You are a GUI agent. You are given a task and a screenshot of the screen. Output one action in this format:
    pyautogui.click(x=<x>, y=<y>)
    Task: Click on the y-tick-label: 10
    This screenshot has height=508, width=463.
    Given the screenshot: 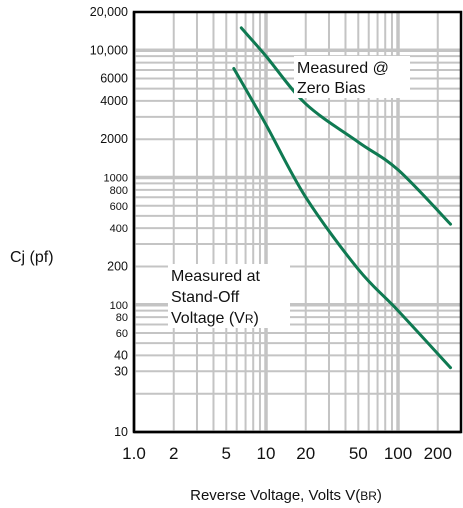 What is the action you would take?
    pyautogui.click(x=121, y=432)
    